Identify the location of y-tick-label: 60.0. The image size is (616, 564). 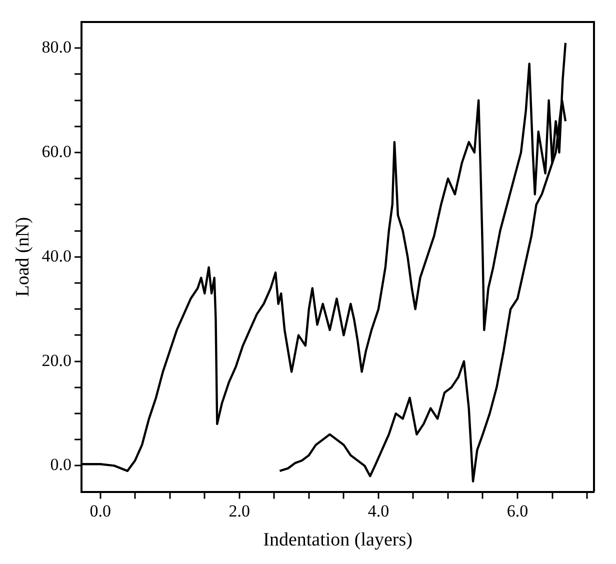
(57, 151).